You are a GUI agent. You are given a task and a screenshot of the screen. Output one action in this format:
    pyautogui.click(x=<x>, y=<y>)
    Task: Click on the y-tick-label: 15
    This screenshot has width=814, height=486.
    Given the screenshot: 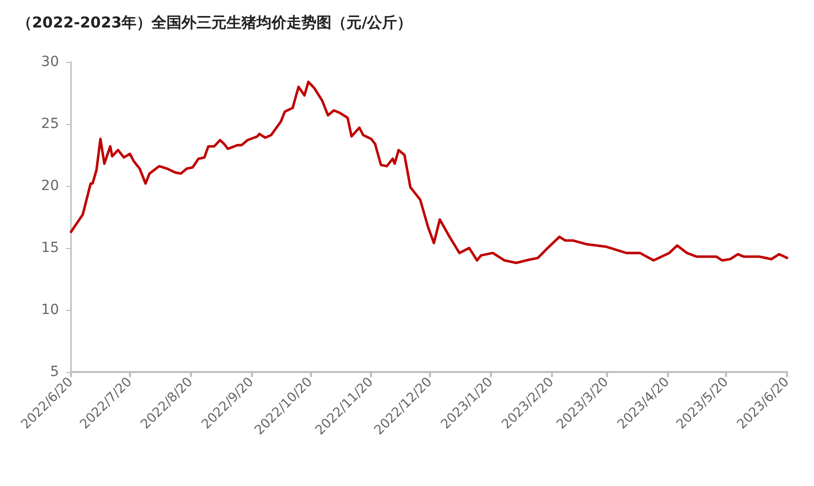 What is the action you would take?
    pyautogui.click(x=50, y=248)
    